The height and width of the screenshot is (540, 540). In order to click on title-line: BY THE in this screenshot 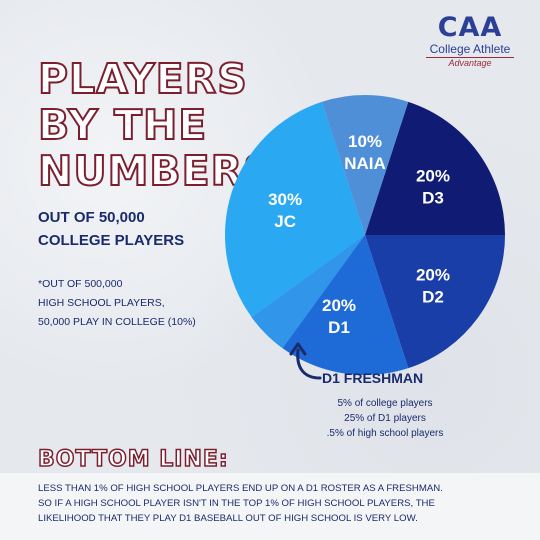, I will do `click(122, 125)`.